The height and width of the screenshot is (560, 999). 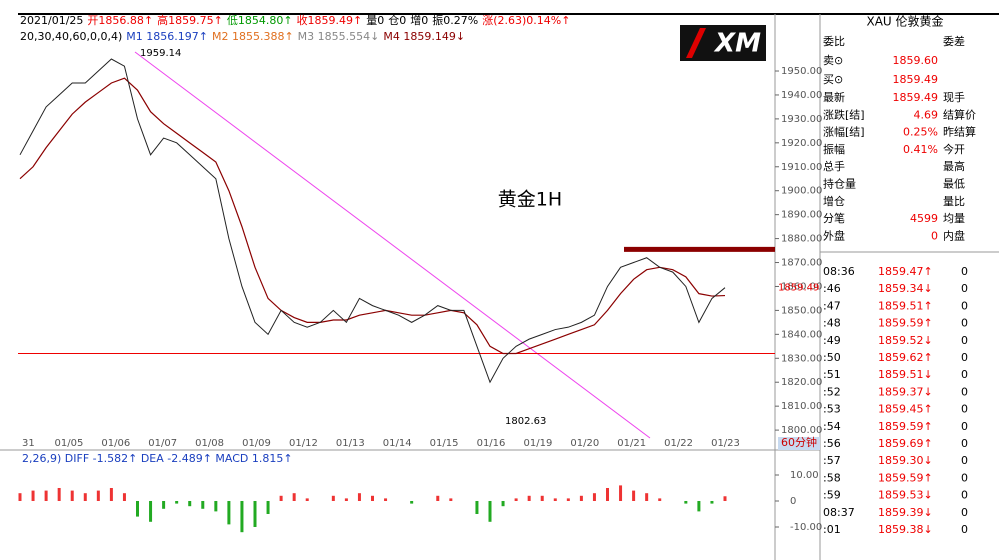 I want to click on tick-price: 1859.59↑, so click(x=905, y=477).